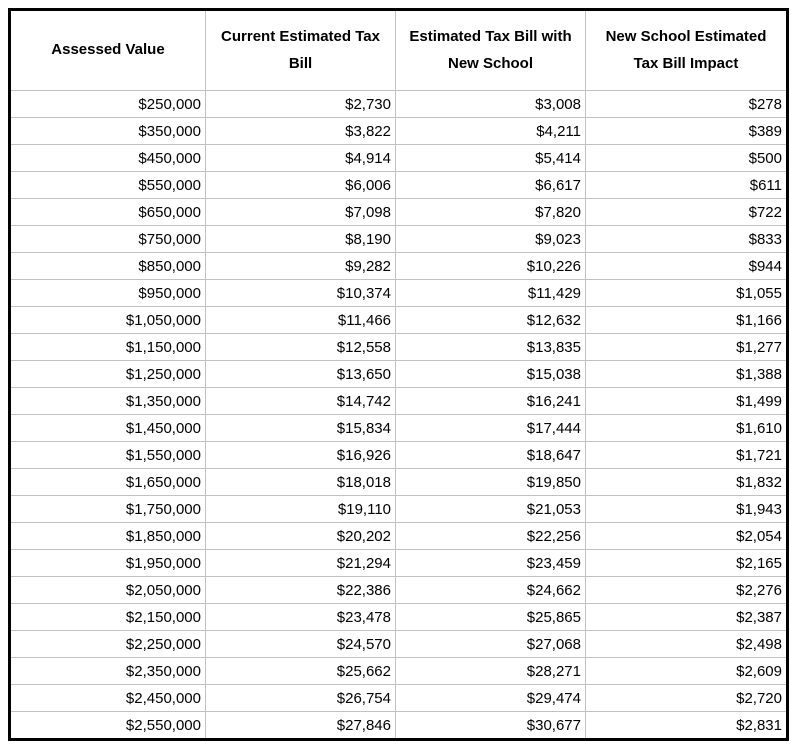  I want to click on cell-new-school-estimated-tax-bill-impact: $611, so click(686, 185).